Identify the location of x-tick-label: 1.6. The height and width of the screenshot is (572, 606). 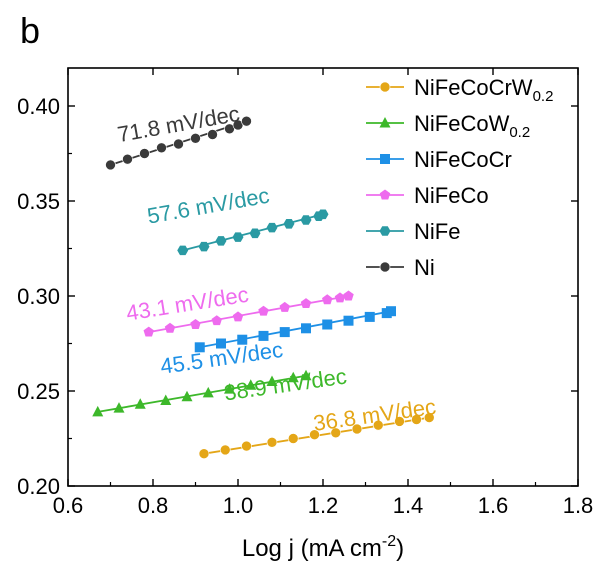
(493, 505).